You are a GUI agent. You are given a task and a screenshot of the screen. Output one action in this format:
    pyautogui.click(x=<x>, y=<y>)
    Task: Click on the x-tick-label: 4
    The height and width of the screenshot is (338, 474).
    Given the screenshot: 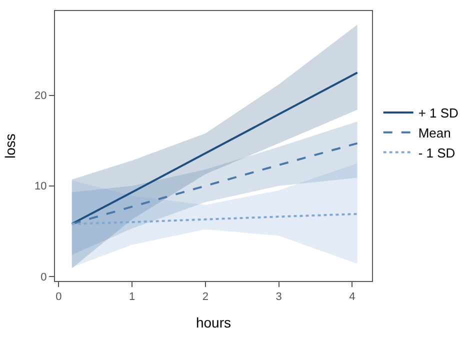 What is the action you would take?
    pyautogui.click(x=352, y=297)
    